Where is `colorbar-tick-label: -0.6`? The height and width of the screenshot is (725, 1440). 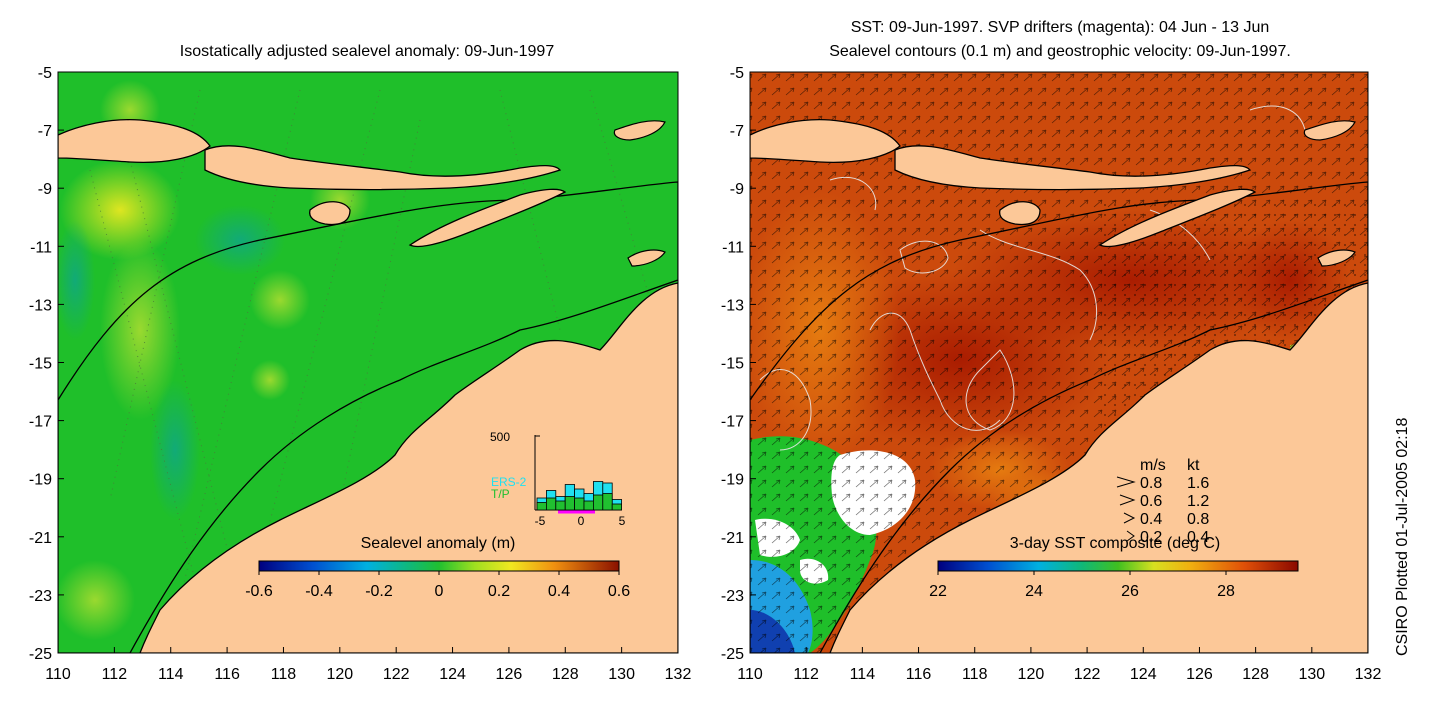 colorbar-tick-label: -0.6 is located at coordinates (259, 591).